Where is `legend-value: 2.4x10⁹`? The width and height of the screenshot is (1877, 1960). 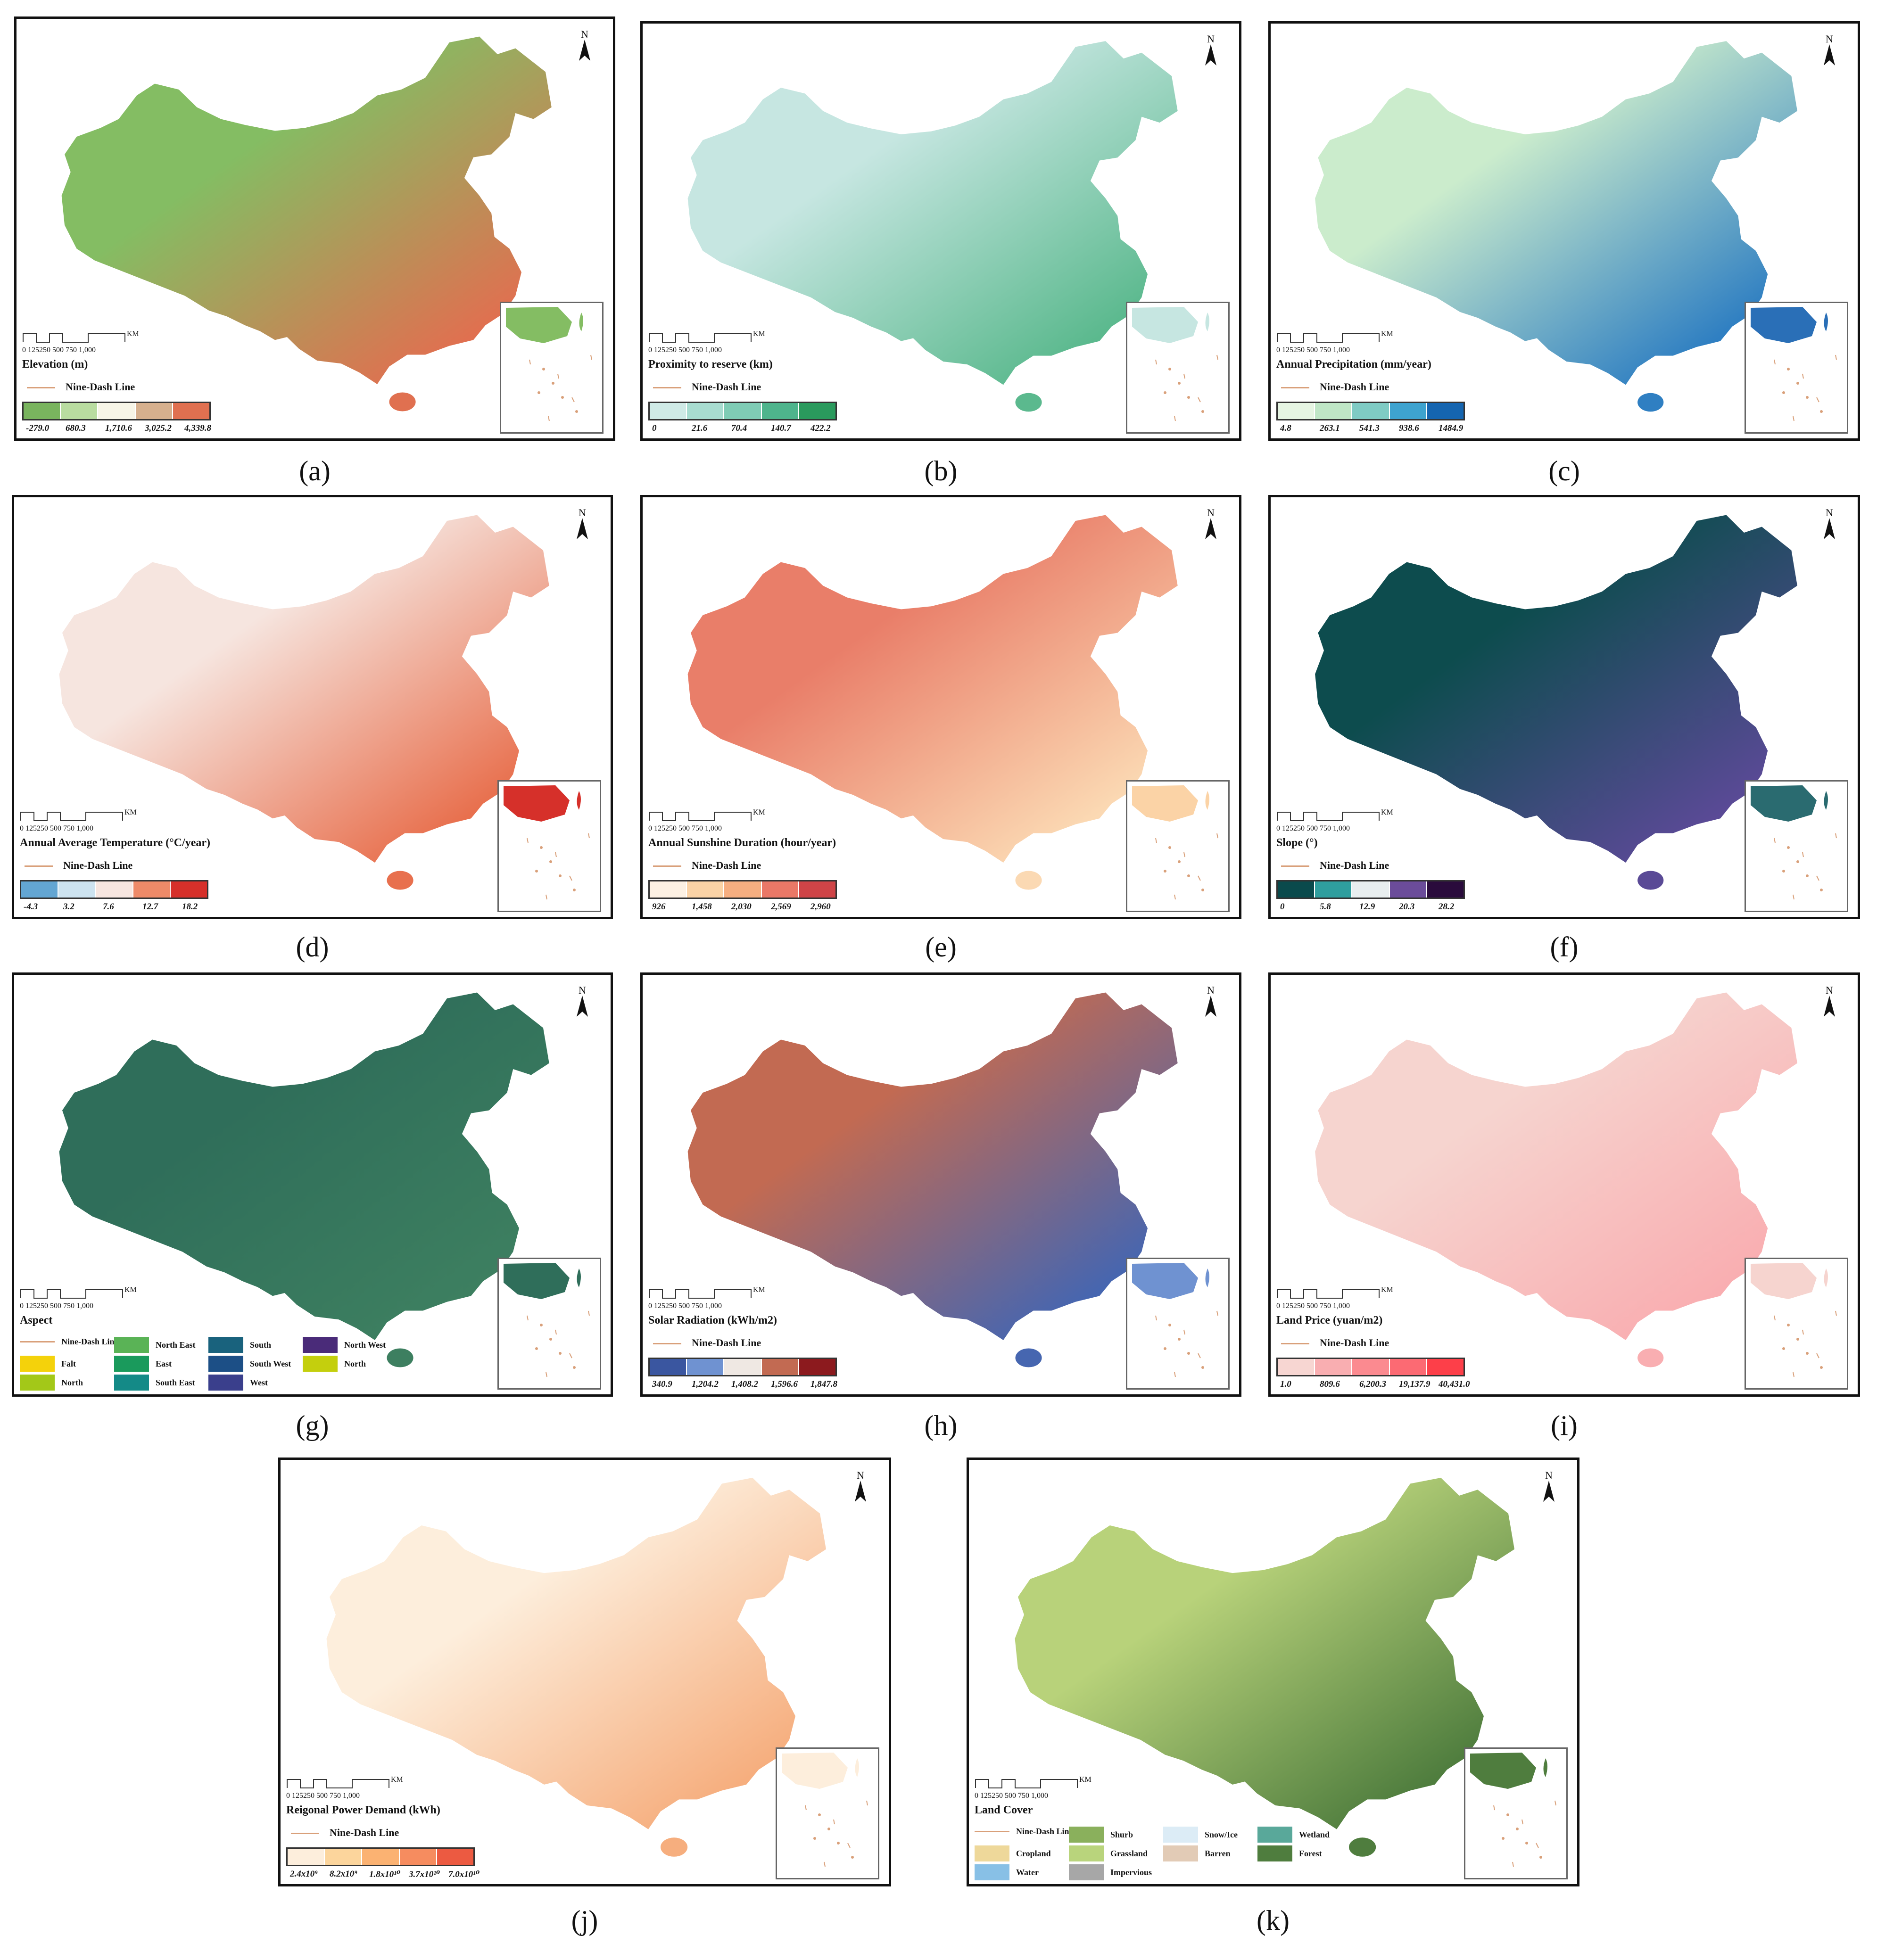
legend-value: 2.4x10⁹ is located at coordinates (304, 1874).